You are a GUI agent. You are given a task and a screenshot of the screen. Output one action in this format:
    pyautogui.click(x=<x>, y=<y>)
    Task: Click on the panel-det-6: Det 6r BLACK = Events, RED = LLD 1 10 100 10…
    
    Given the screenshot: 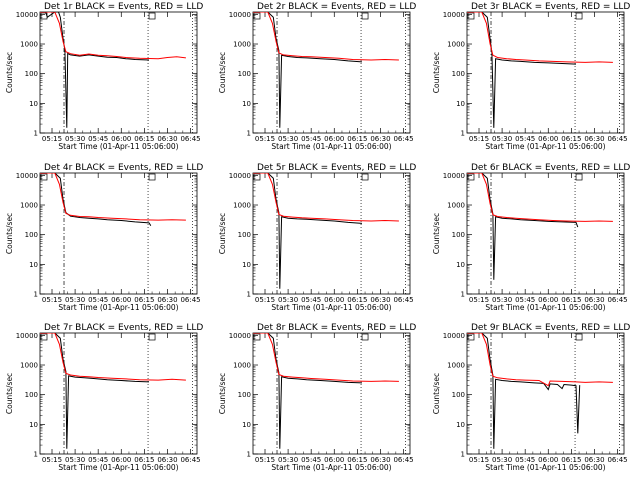 What is the action you would take?
    pyautogui.click(x=531, y=237)
    